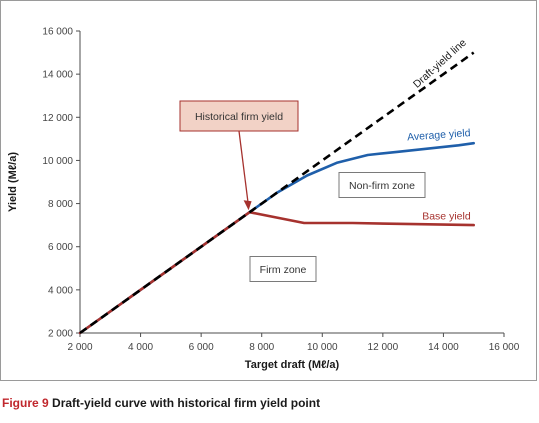 The height and width of the screenshot is (423, 539). What do you see at coordinates (443, 347) in the screenshot?
I see `x-tick-label: 14 000` at bounding box center [443, 347].